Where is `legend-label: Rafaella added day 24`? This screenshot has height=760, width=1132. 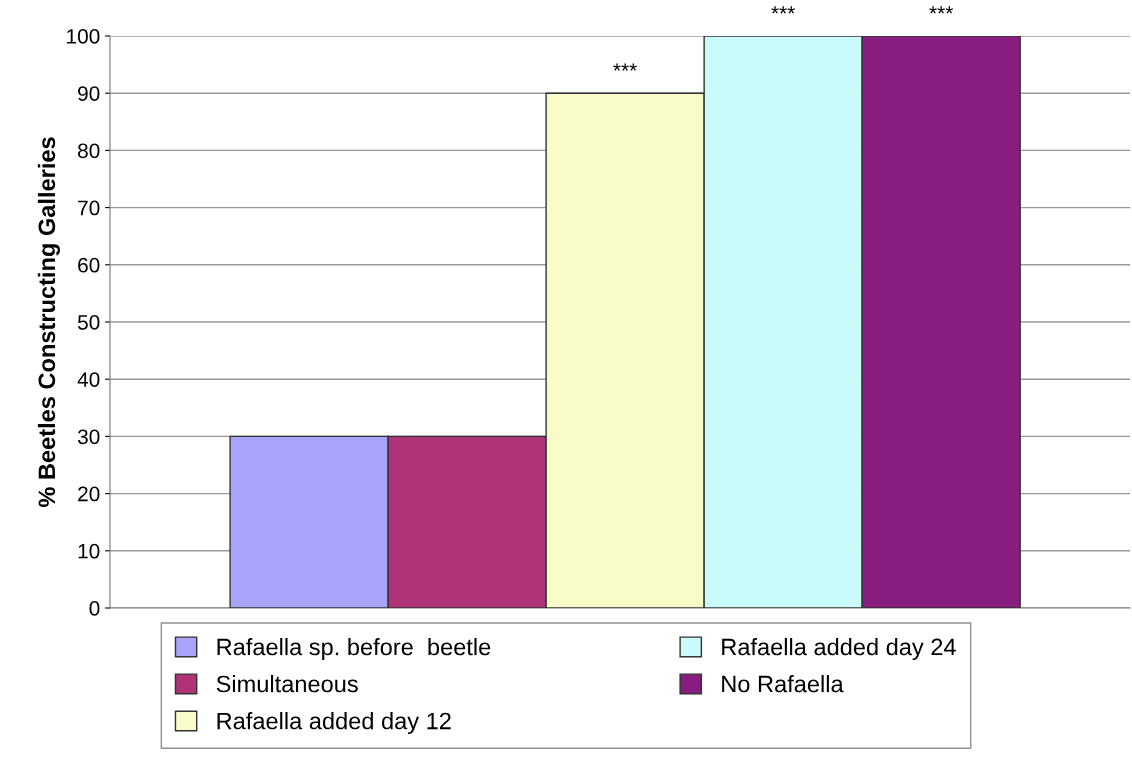
legend-label: Rafaella added day 24 is located at coordinates (839, 649).